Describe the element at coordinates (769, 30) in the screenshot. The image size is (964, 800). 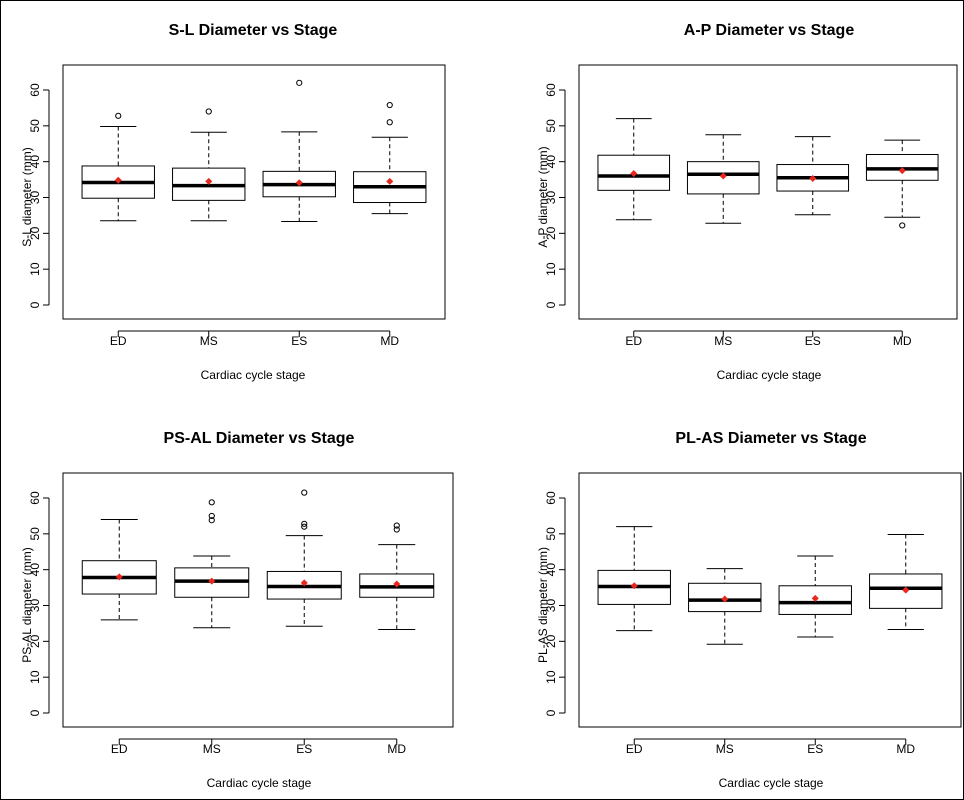
I see `chart-title: A-P Diameter vs Stage` at that location.